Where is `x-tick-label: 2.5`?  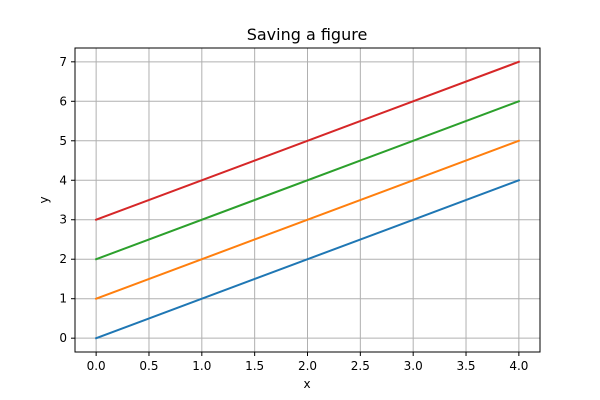 x-tick-label: 2.5 is located at coordinates (360, 366).